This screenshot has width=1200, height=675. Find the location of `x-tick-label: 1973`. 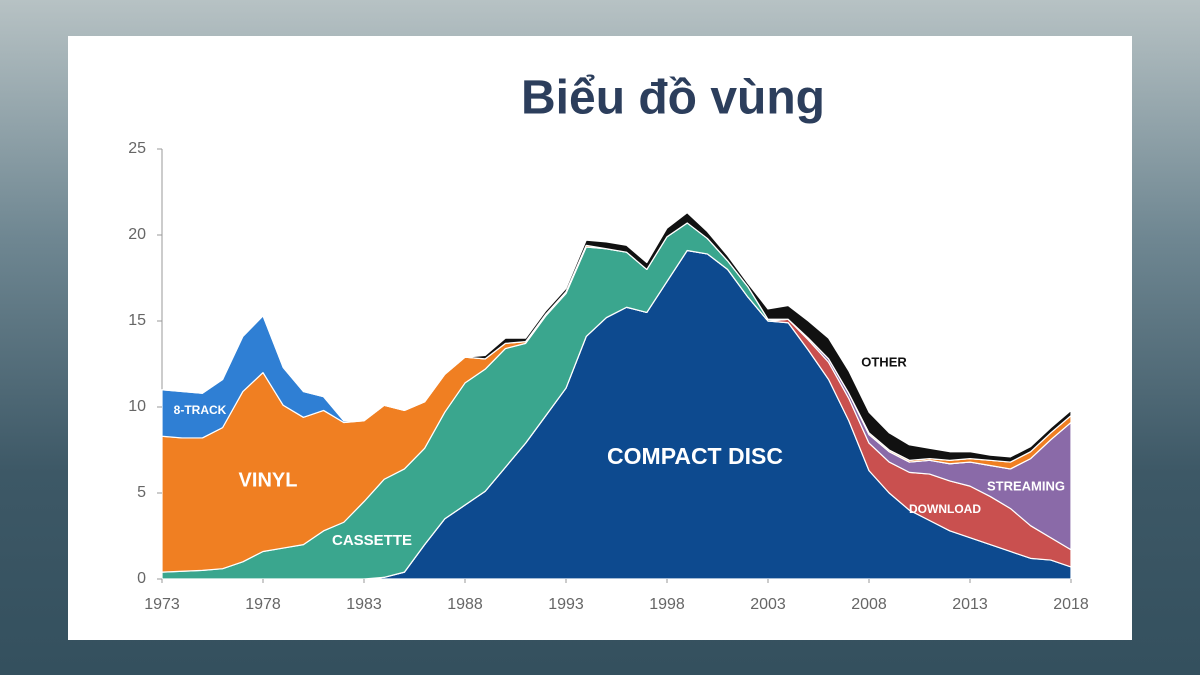

x-tick-label: 1973 is located at coordinates (162, 604).